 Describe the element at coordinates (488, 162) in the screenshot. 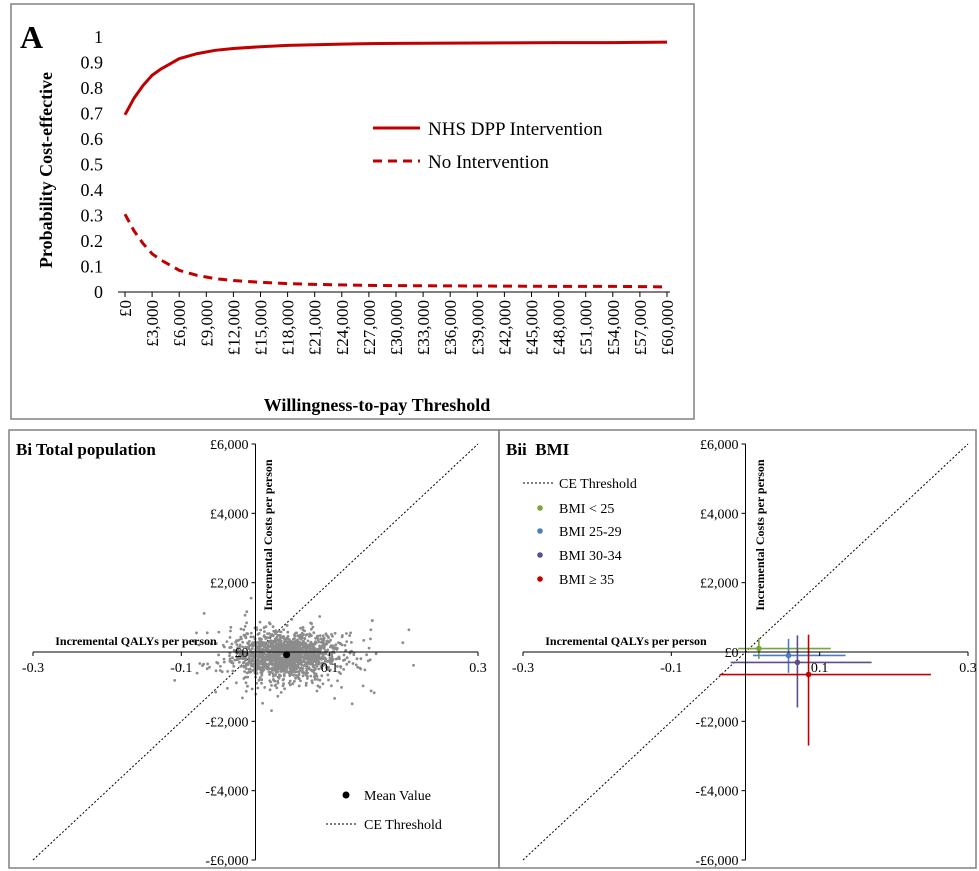

I see `legend-label-no-intervention: No Intervention` at that location.